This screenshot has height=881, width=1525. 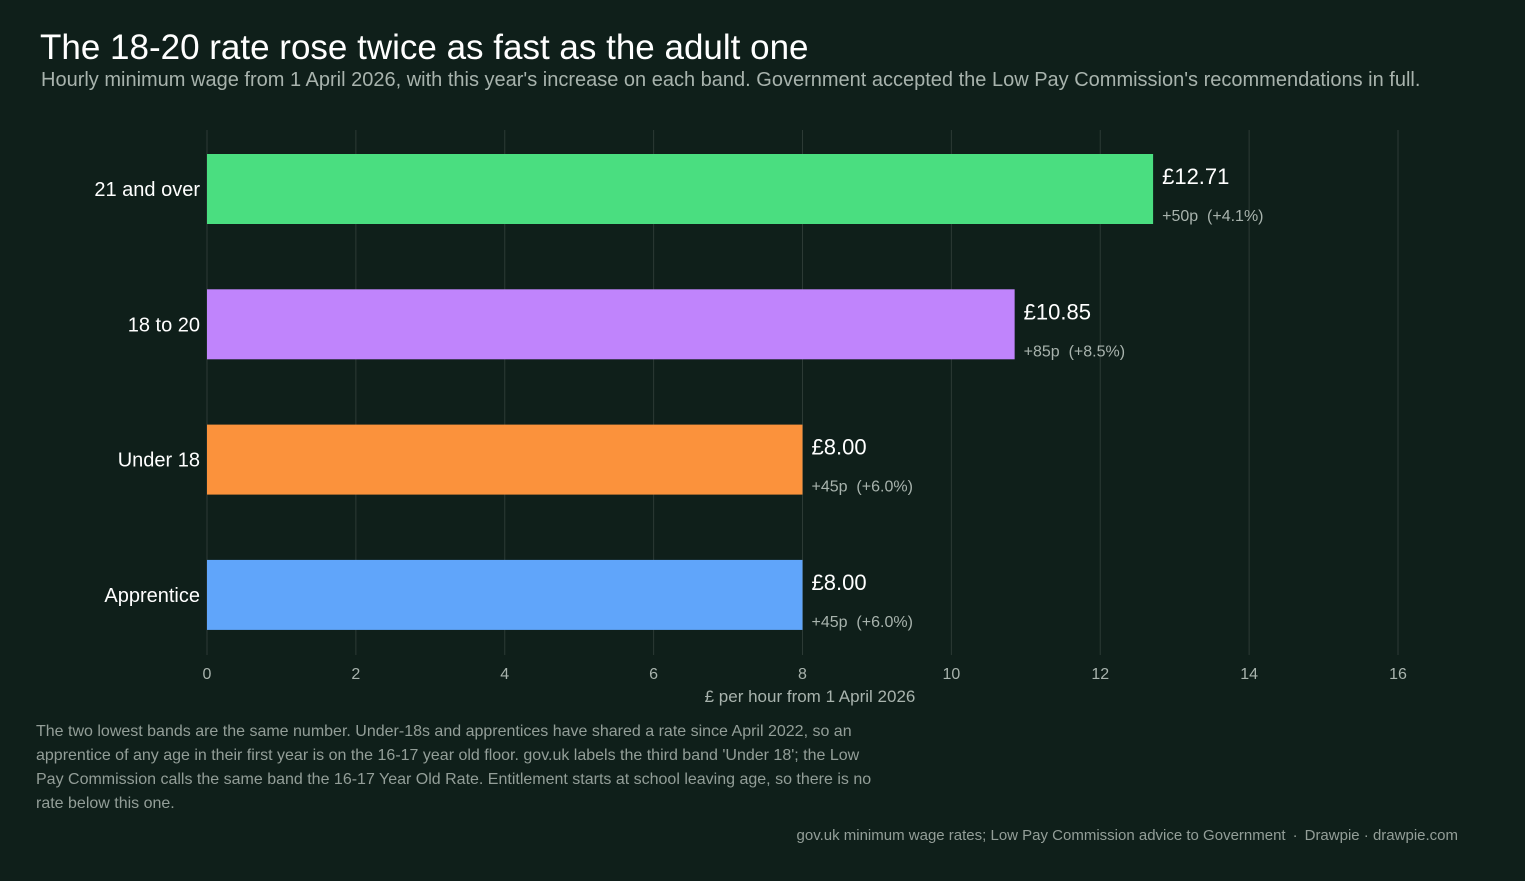 I want to click on x-tick-label: 4, so click(x=504, y=674).